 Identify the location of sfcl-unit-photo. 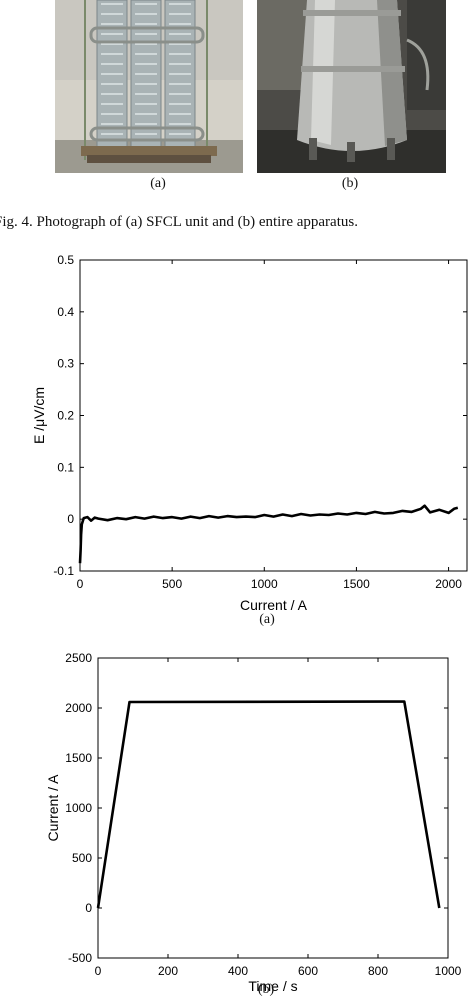
(149, 86).